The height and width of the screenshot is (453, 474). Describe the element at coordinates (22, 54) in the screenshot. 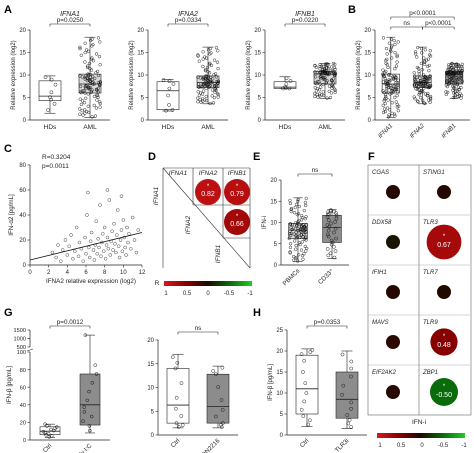

I see `A1-ytick-label: 15` at that location.